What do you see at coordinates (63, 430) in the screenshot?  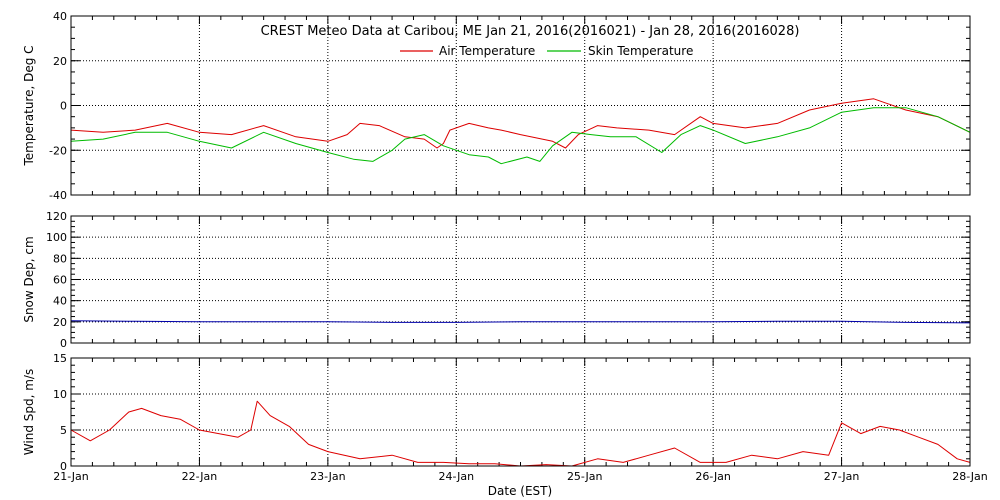 I see `y-tick-label: 5` at bounding box center [63, 430].